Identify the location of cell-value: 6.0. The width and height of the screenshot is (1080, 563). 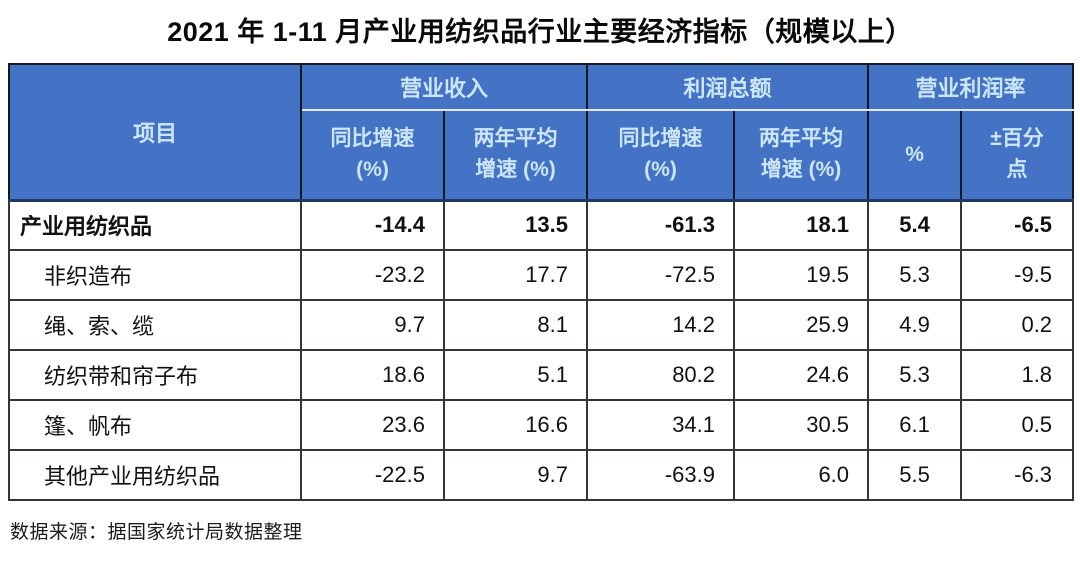
(801, 475).